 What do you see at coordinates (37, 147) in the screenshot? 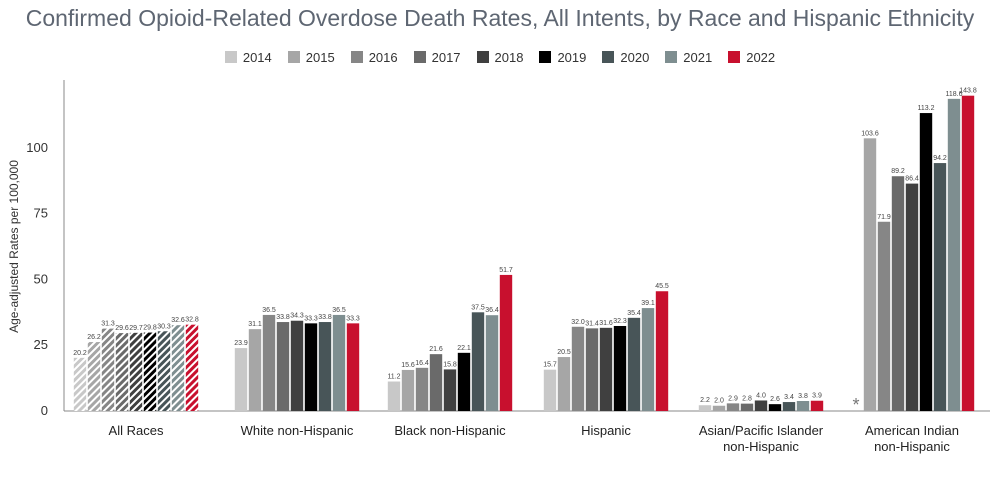
I see `y-tick-label: 100` at bounding box center [37, 147].